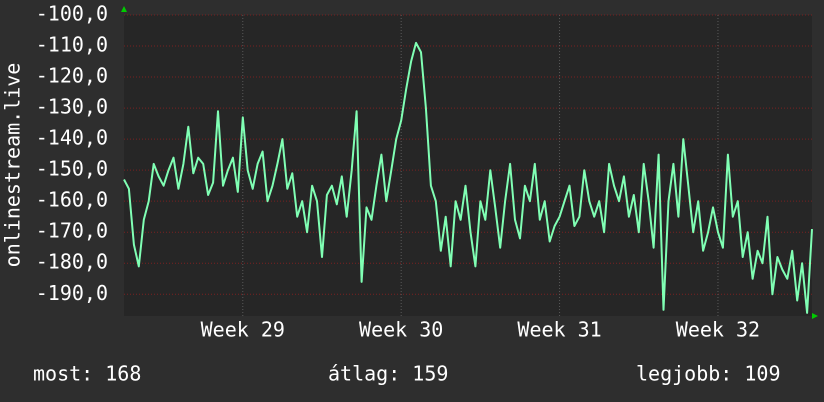 The height and width of the screenshot is (402, 824). I want to click on y-tick-label: -110,0, so click(72, 45).